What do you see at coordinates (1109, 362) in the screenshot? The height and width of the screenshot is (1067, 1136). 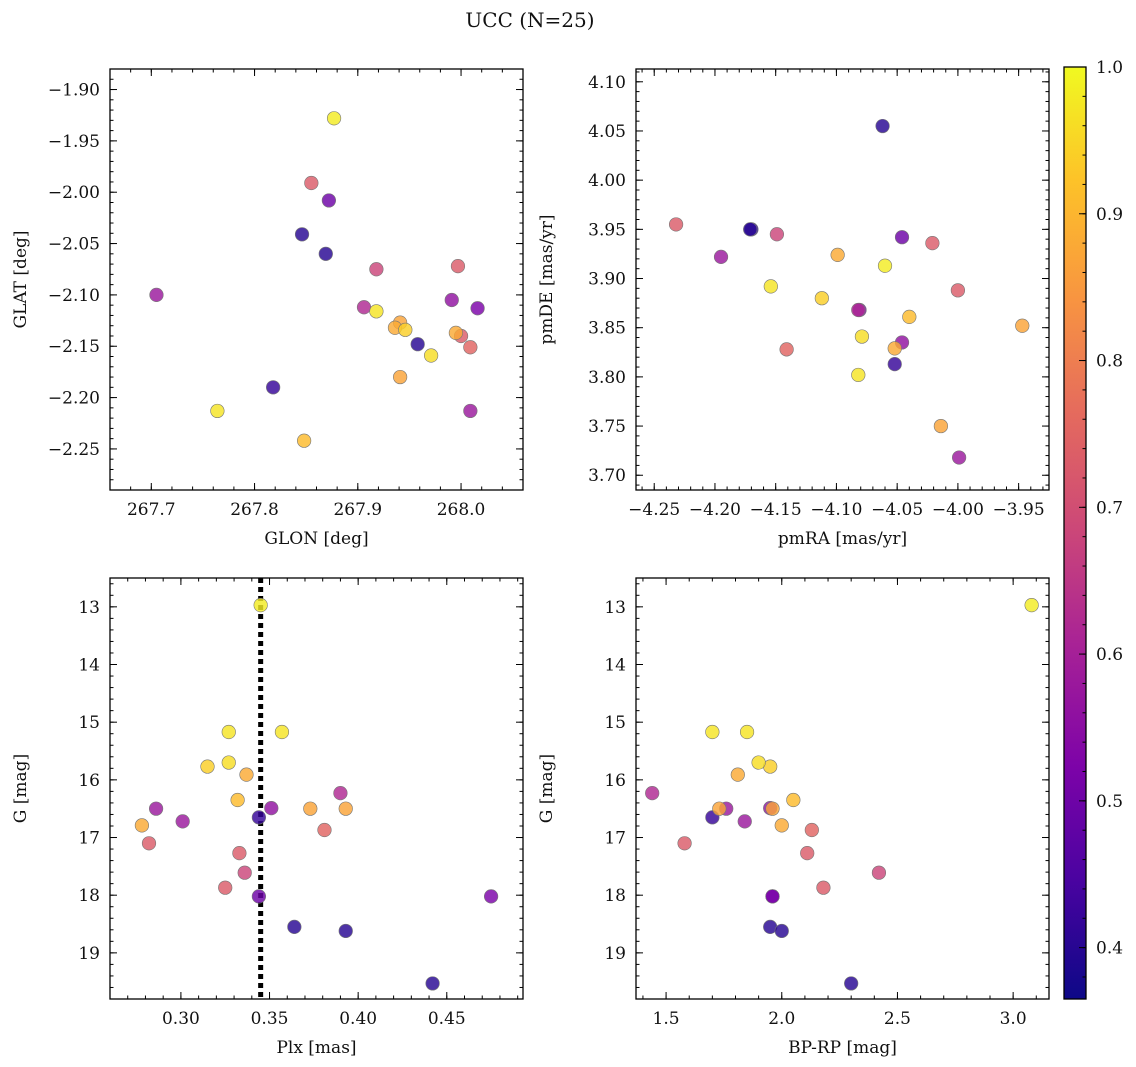 I see `colorbar-tick-label: 0.8` at bounding box center [1109, 362].